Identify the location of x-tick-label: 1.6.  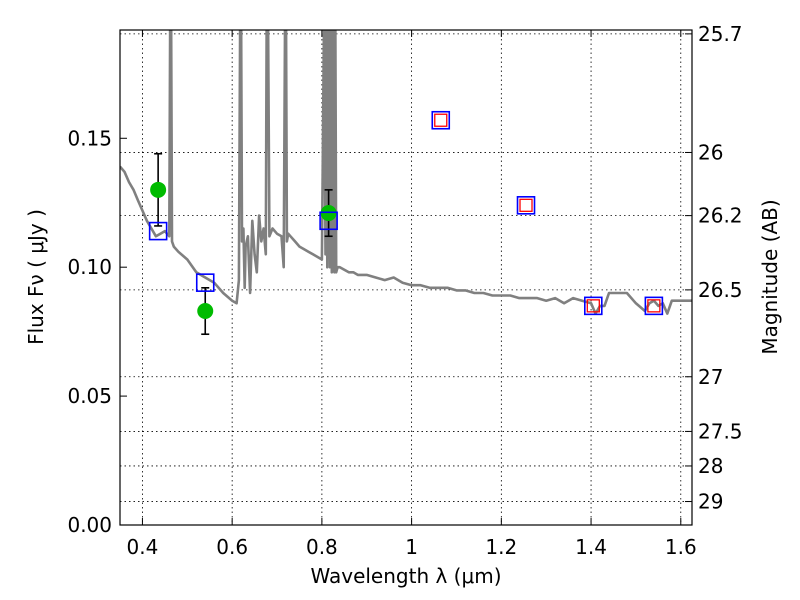
(681, 547).